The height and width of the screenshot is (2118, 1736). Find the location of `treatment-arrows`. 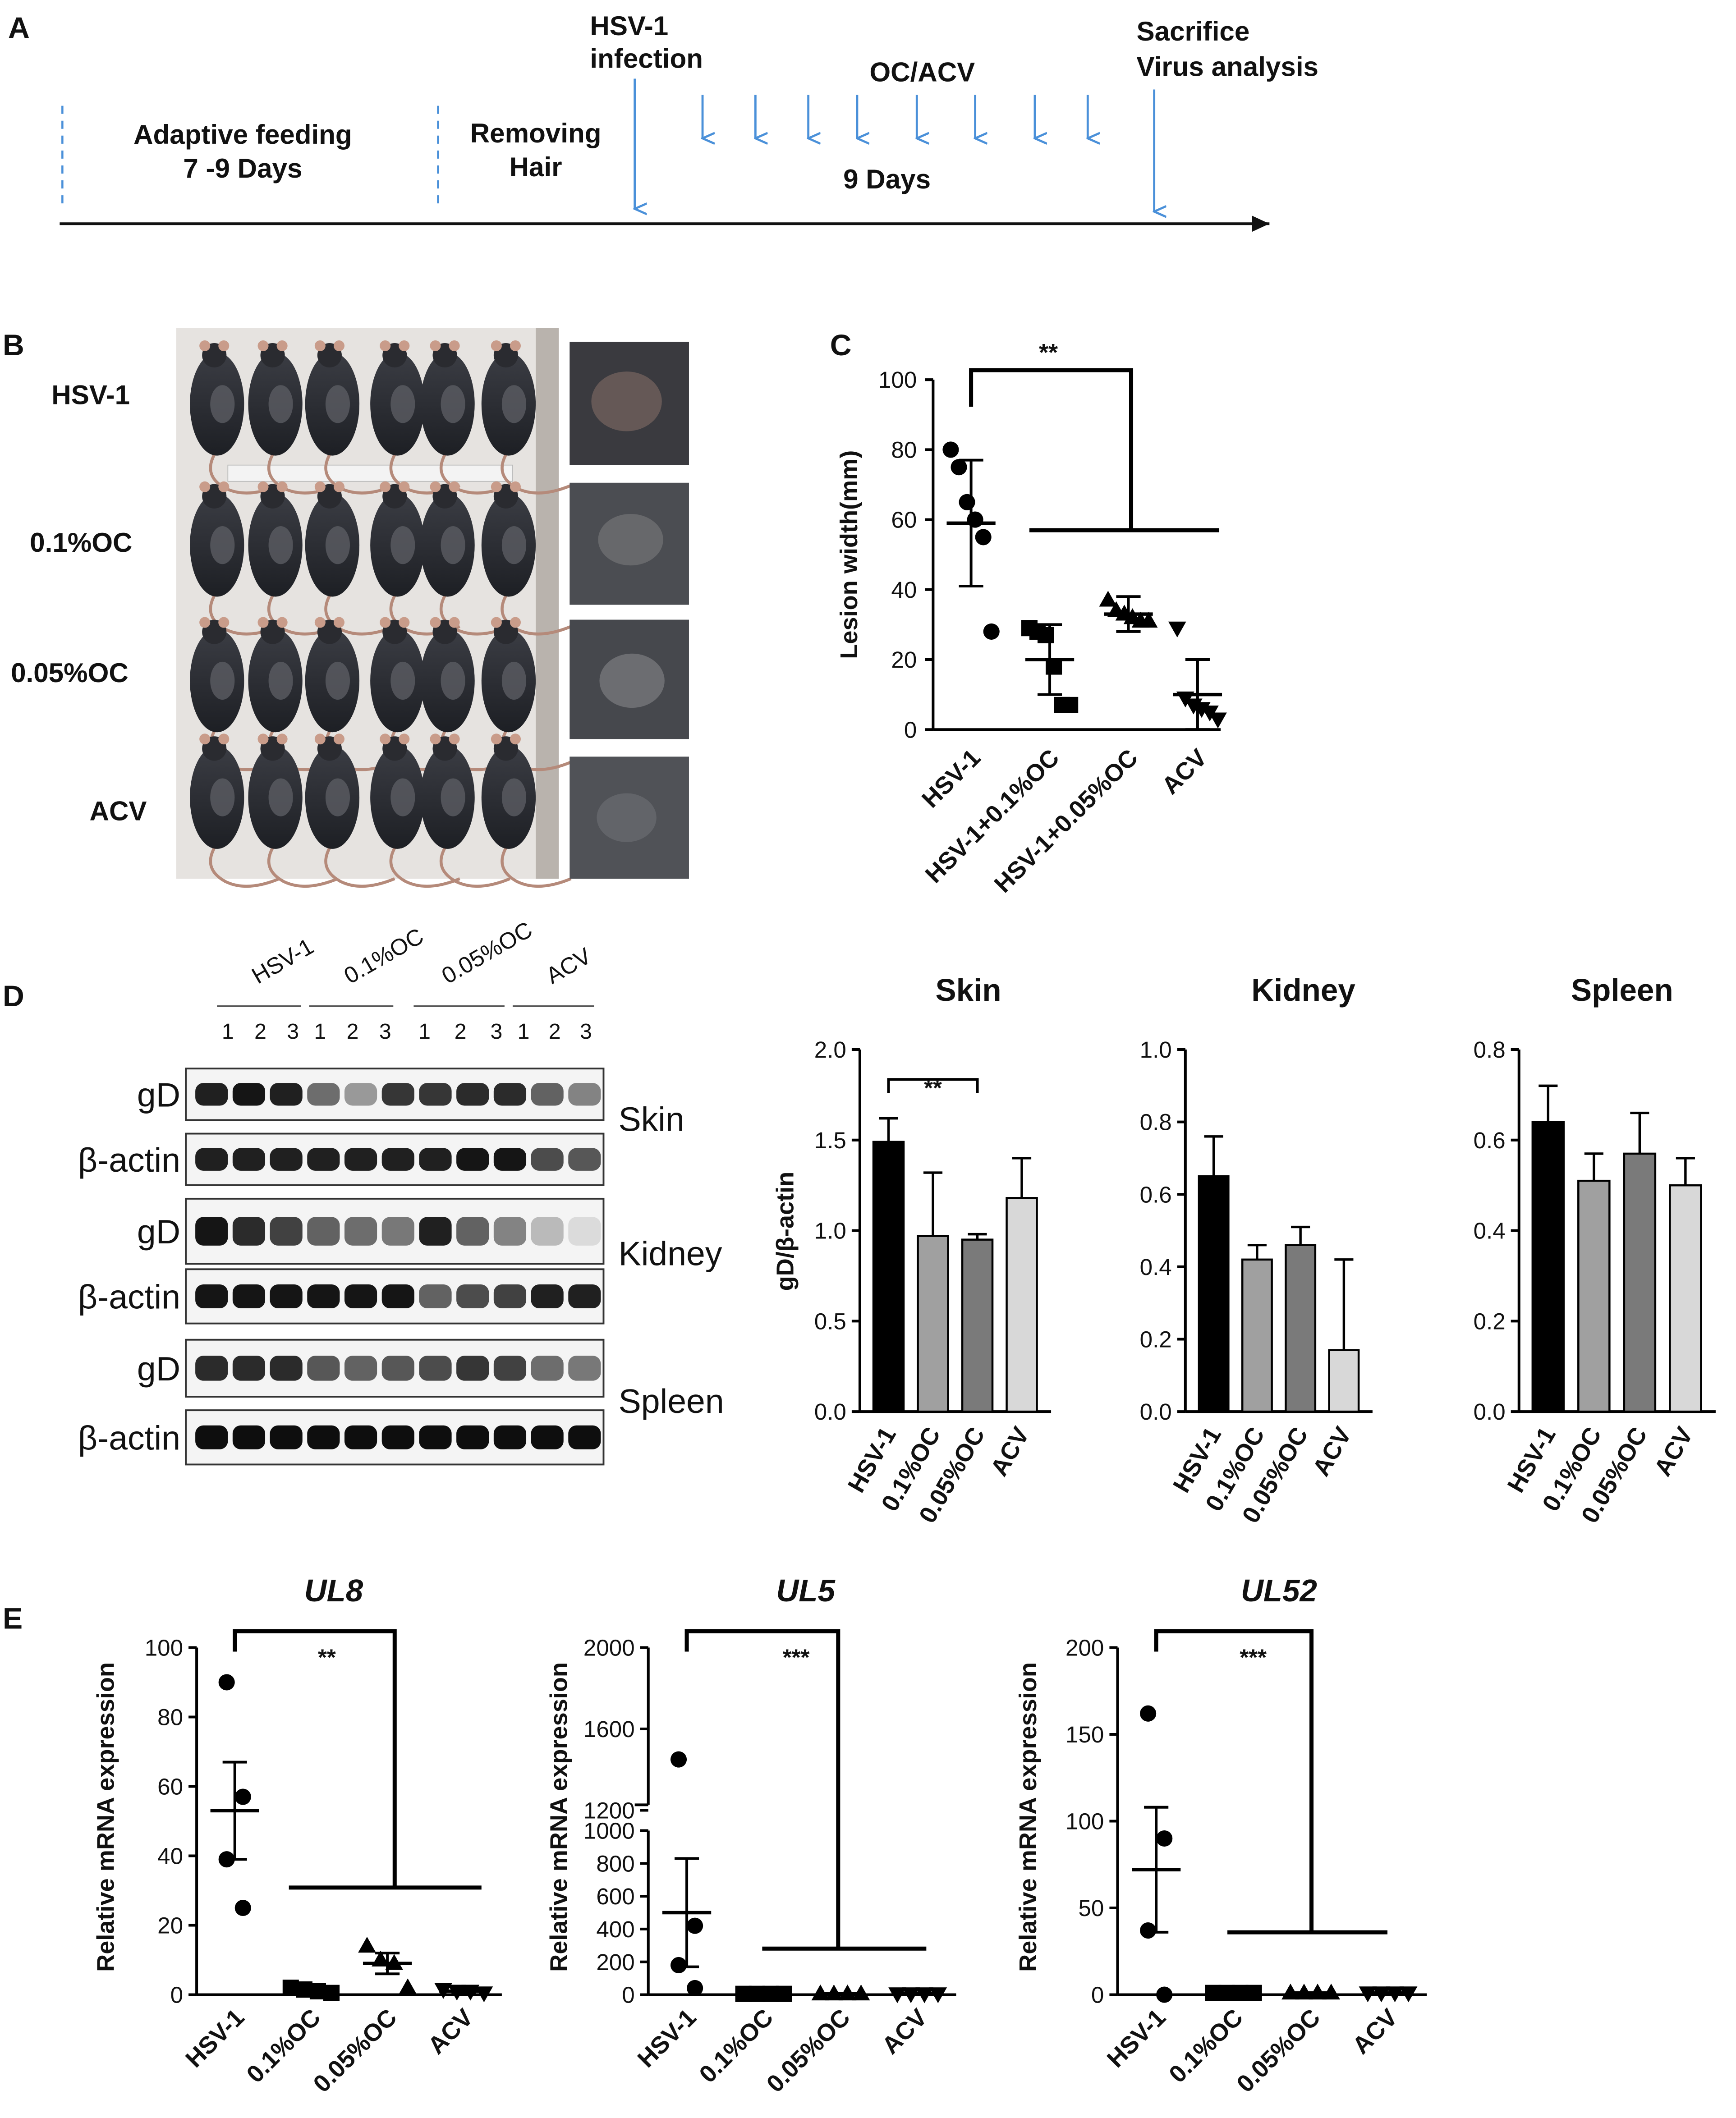

treatment-arrows is located at coordinates (896, 116).